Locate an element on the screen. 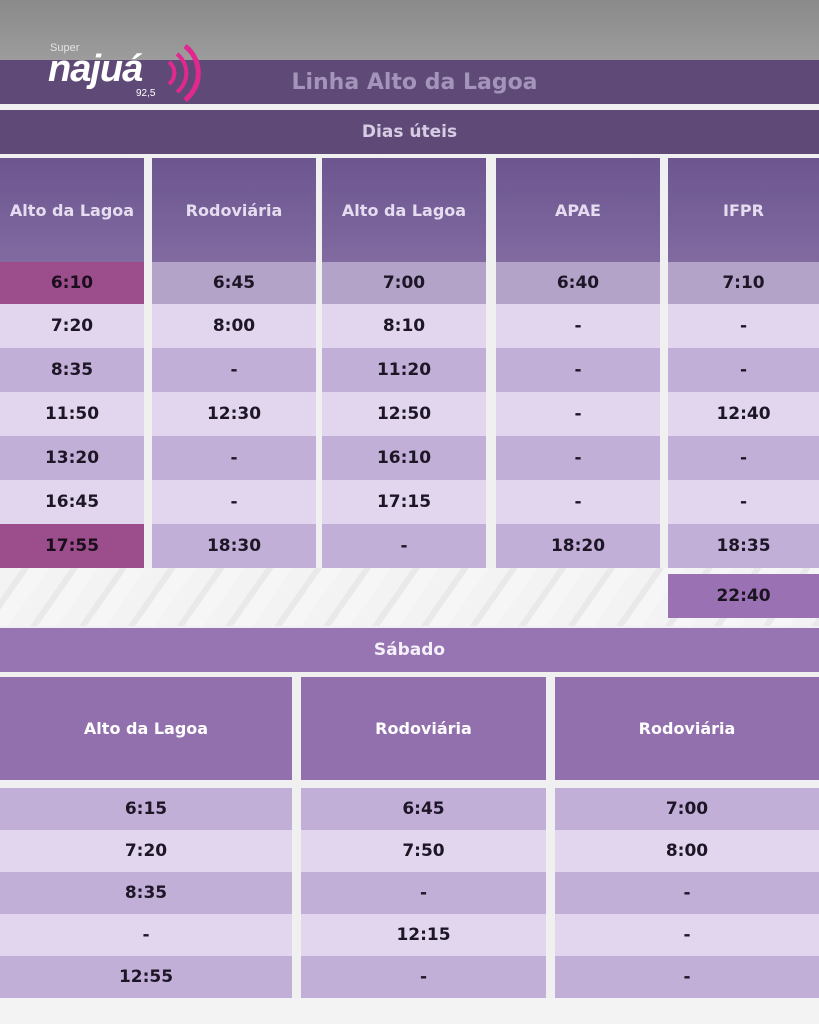  weekday-header-col-1: Alto da Lagoa is located at coordinates (72, 210).